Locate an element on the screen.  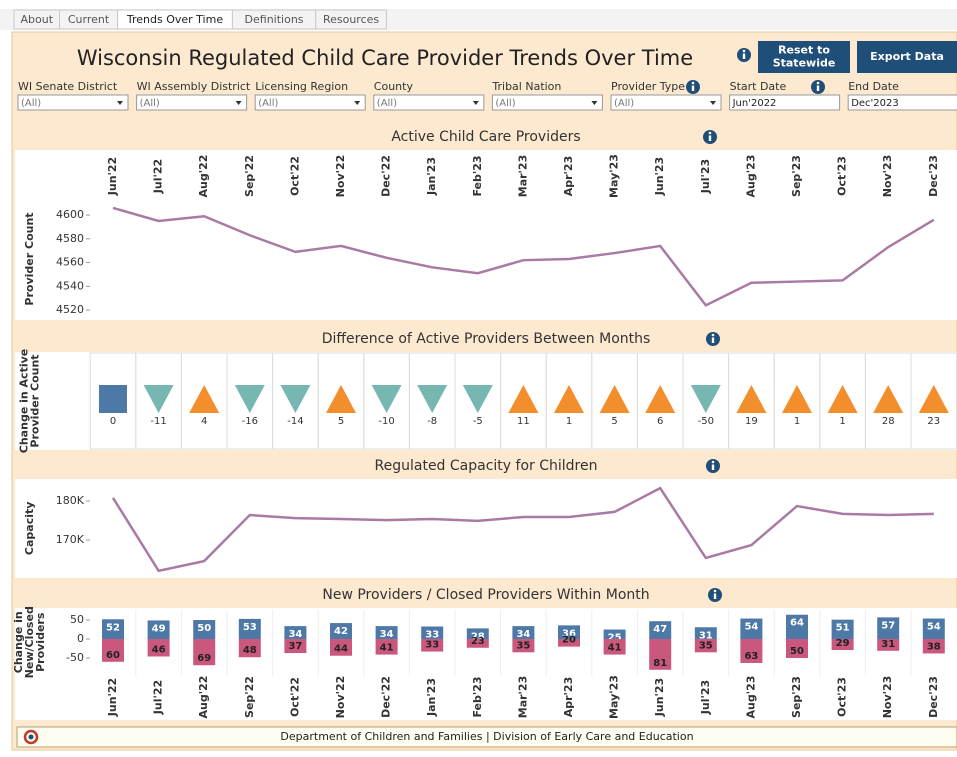
x-tick-label: Jan'23 is located at coordinates (431, 176).